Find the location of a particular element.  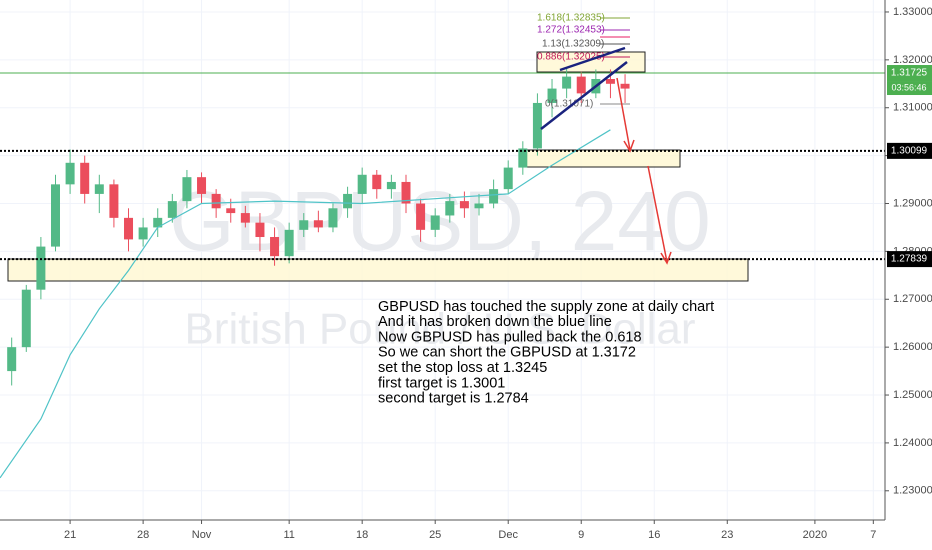

y-tick-label: 1.32000 is located at coordinates (912, 60).